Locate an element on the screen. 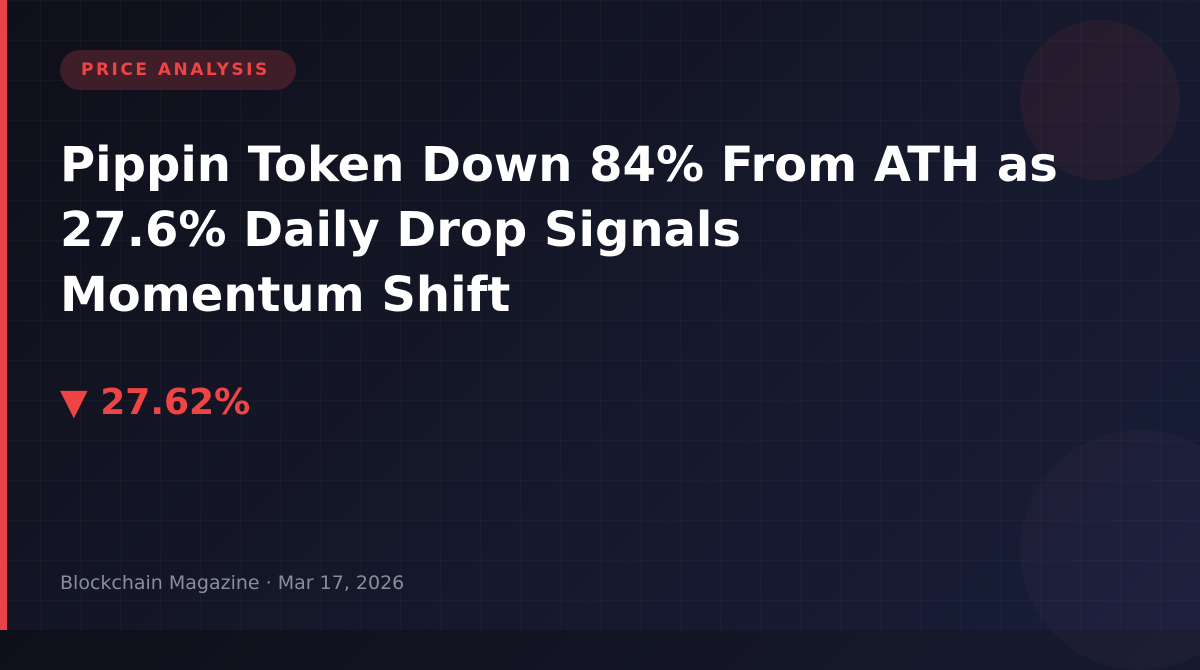  publisher: Blockchain Magazine is located at coordinates (160, 583).